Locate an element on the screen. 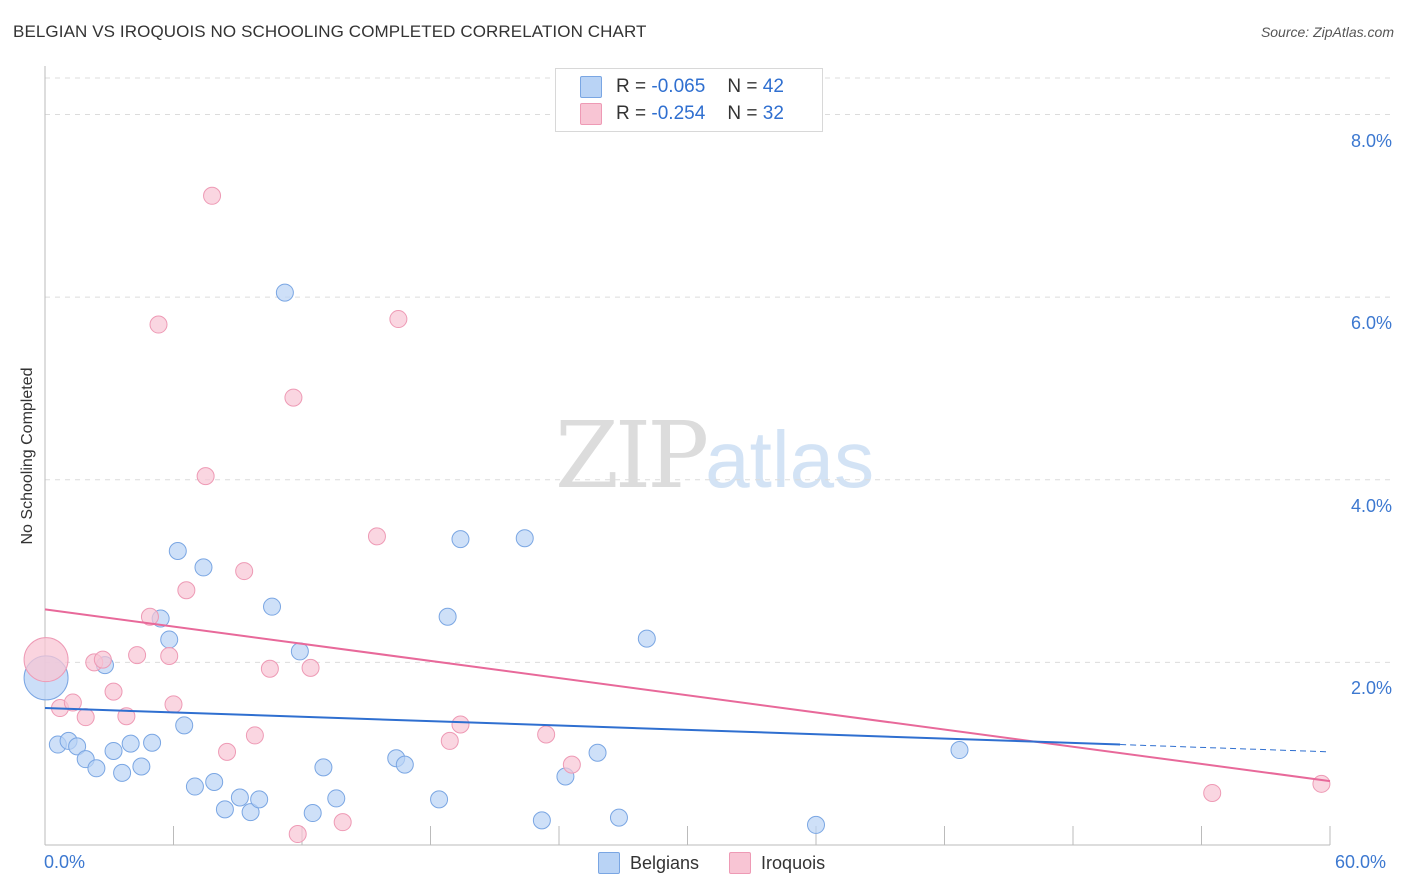 Image resolution: width=1406 pixels, height=892 pixels. watermark-atlas: atlas is located at coordinates (790, 459).